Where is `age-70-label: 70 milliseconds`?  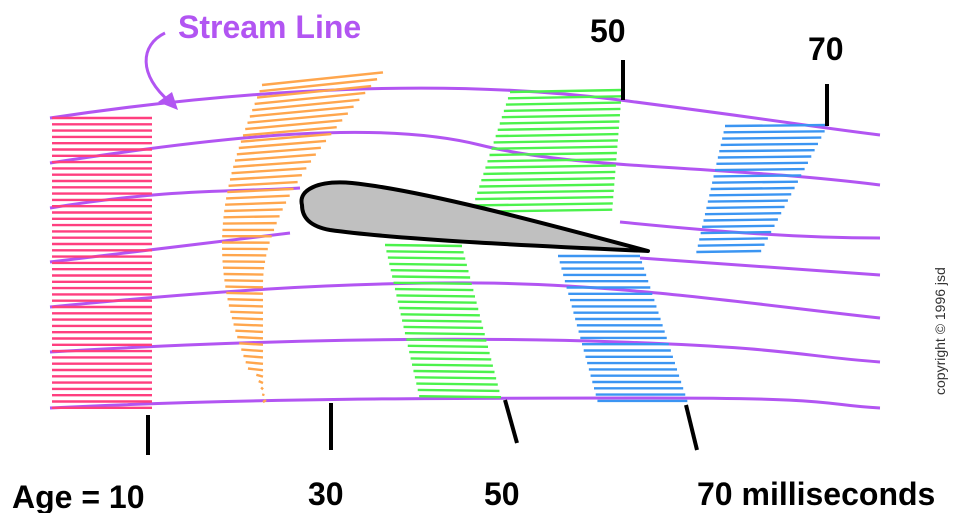 age-70-label: 70 milliseconds is located at coordinates (816, 494).